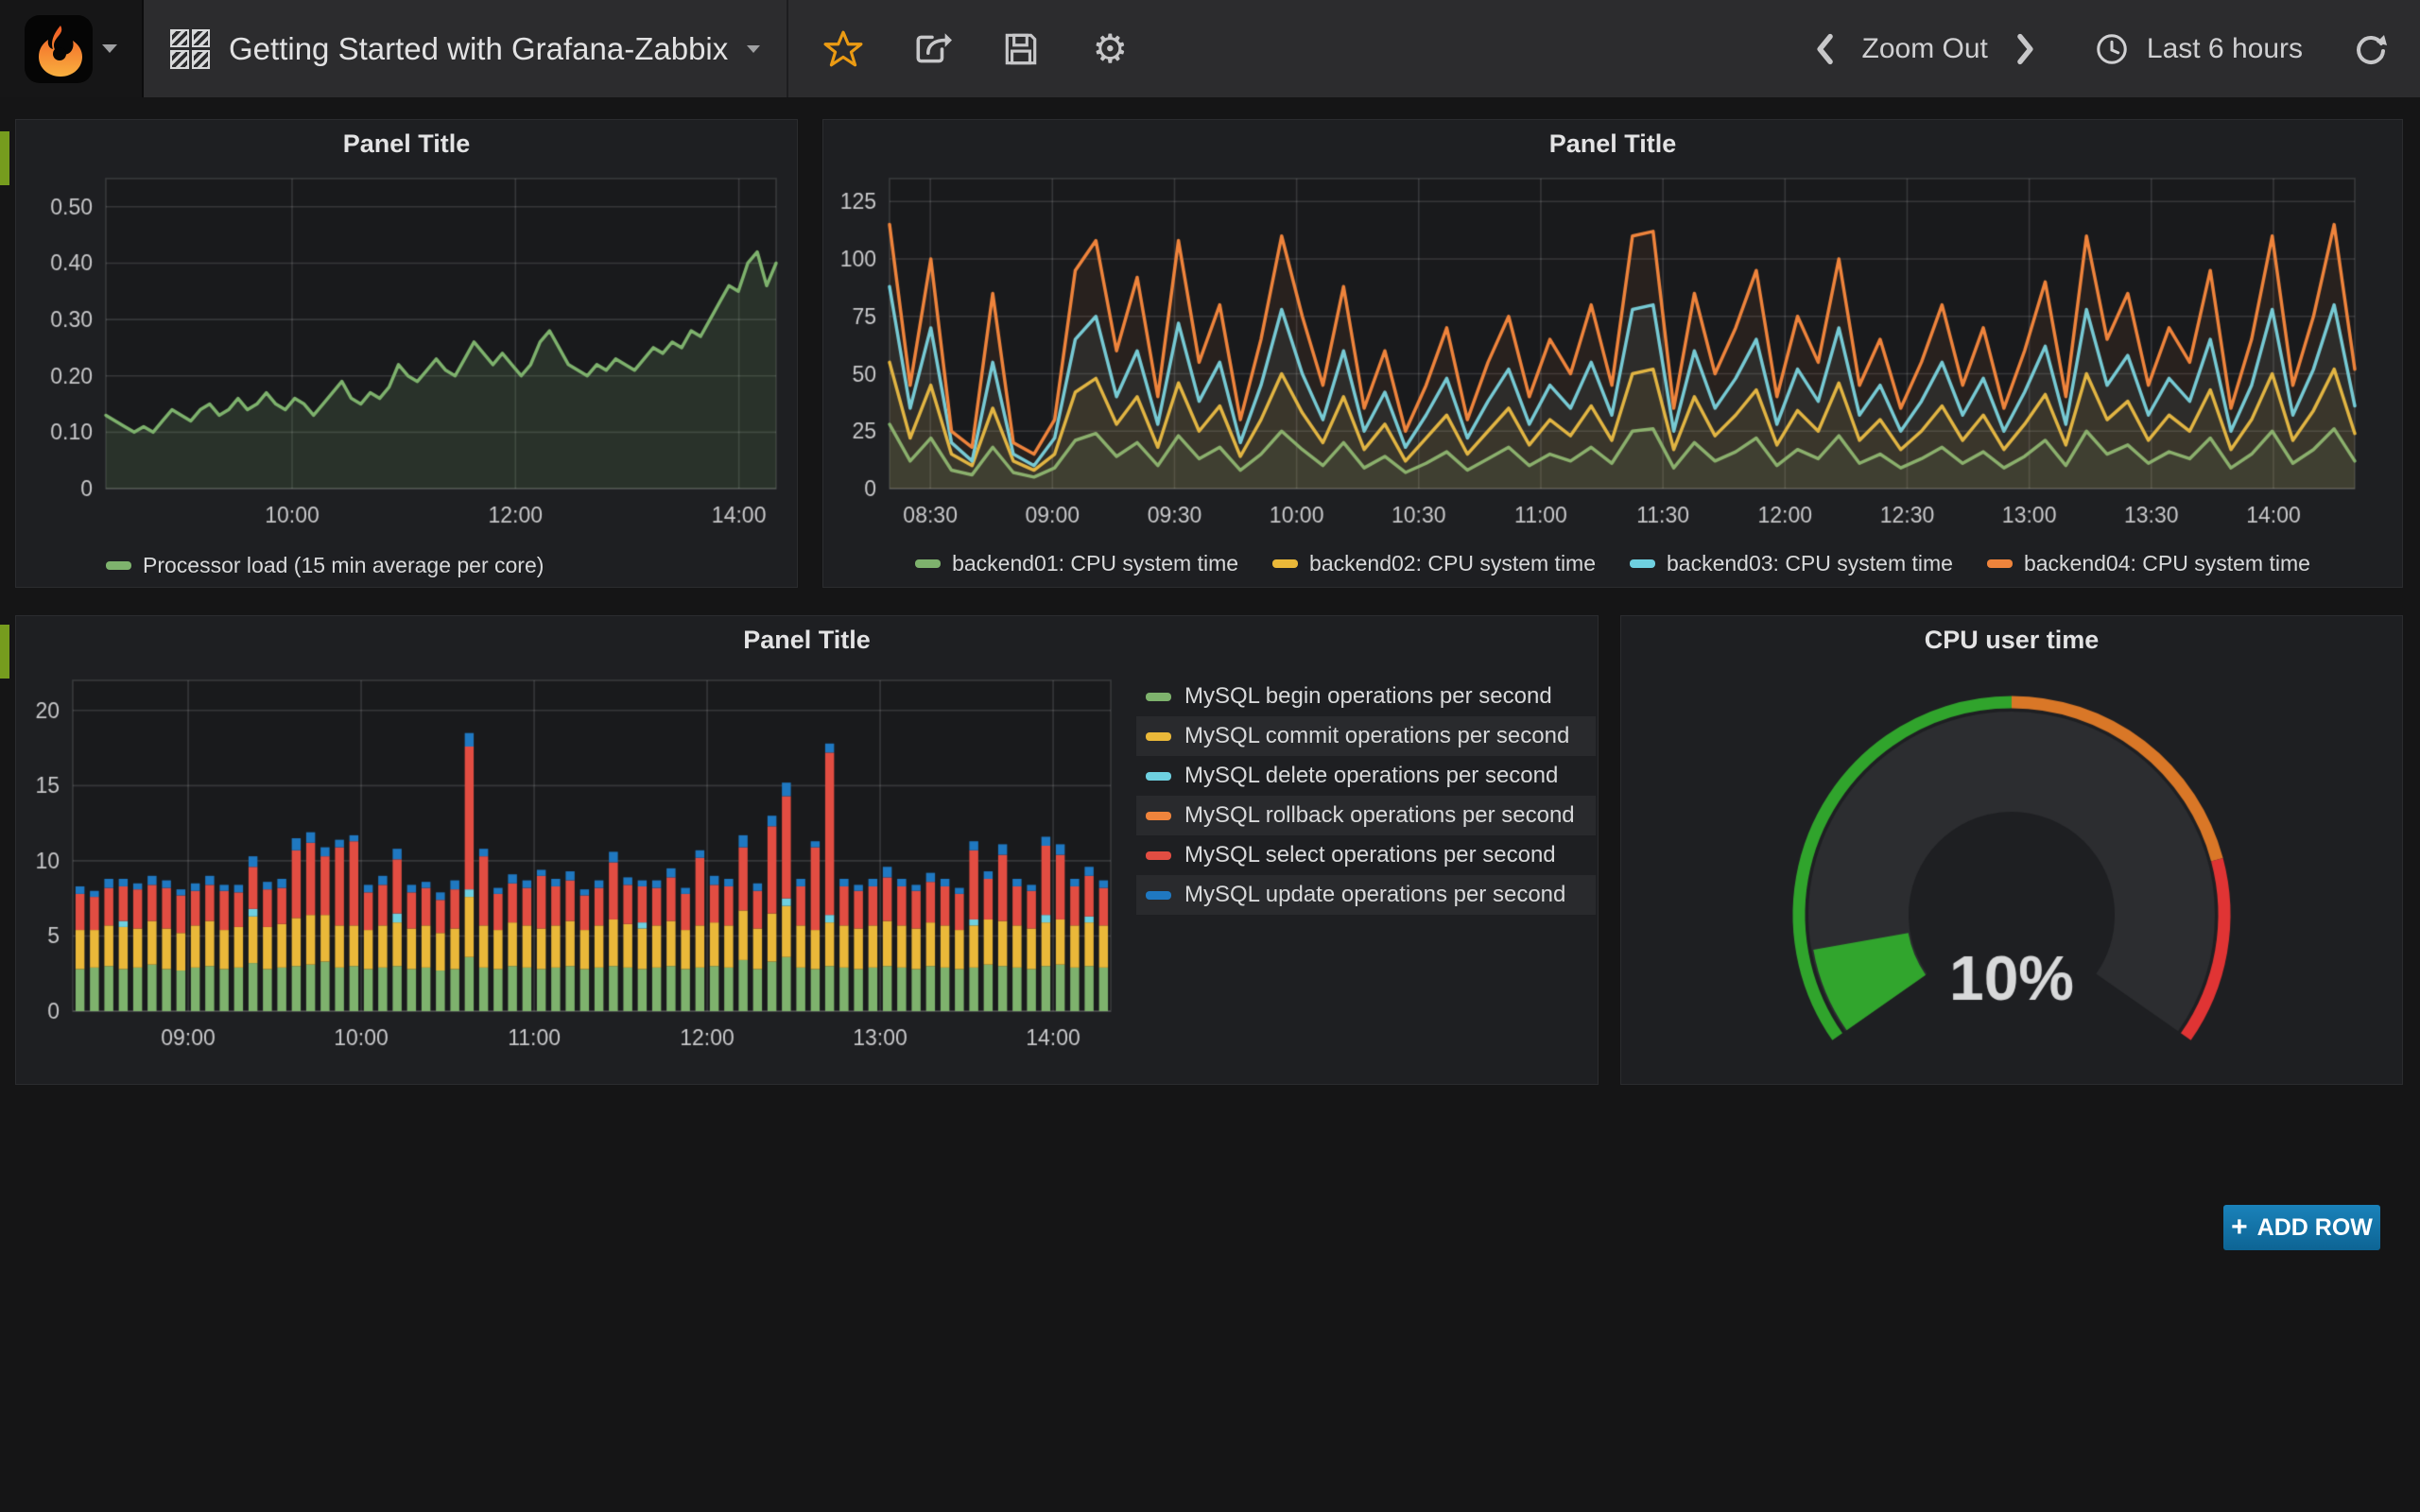 This screenshot has height=1512, width=2420. I want to click on gear-icon: ⚙, so click(1110, 48).